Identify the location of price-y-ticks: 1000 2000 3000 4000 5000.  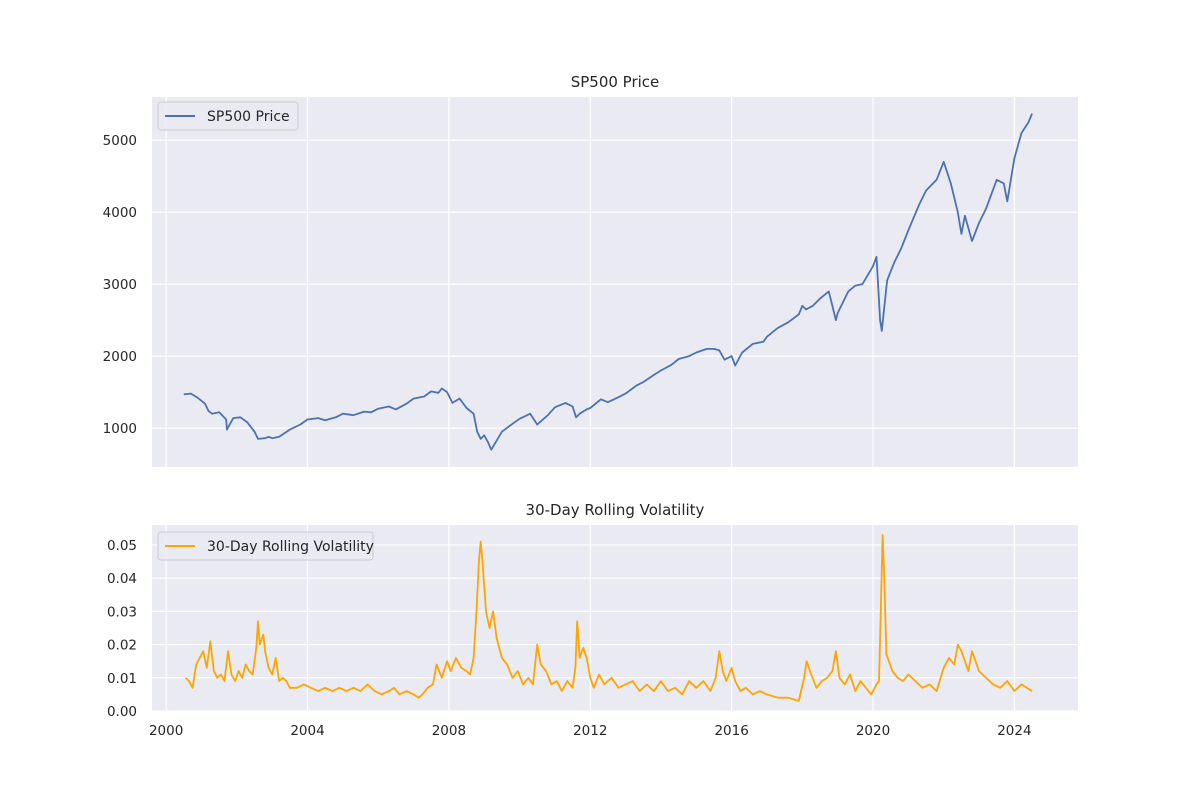
(120, 285).